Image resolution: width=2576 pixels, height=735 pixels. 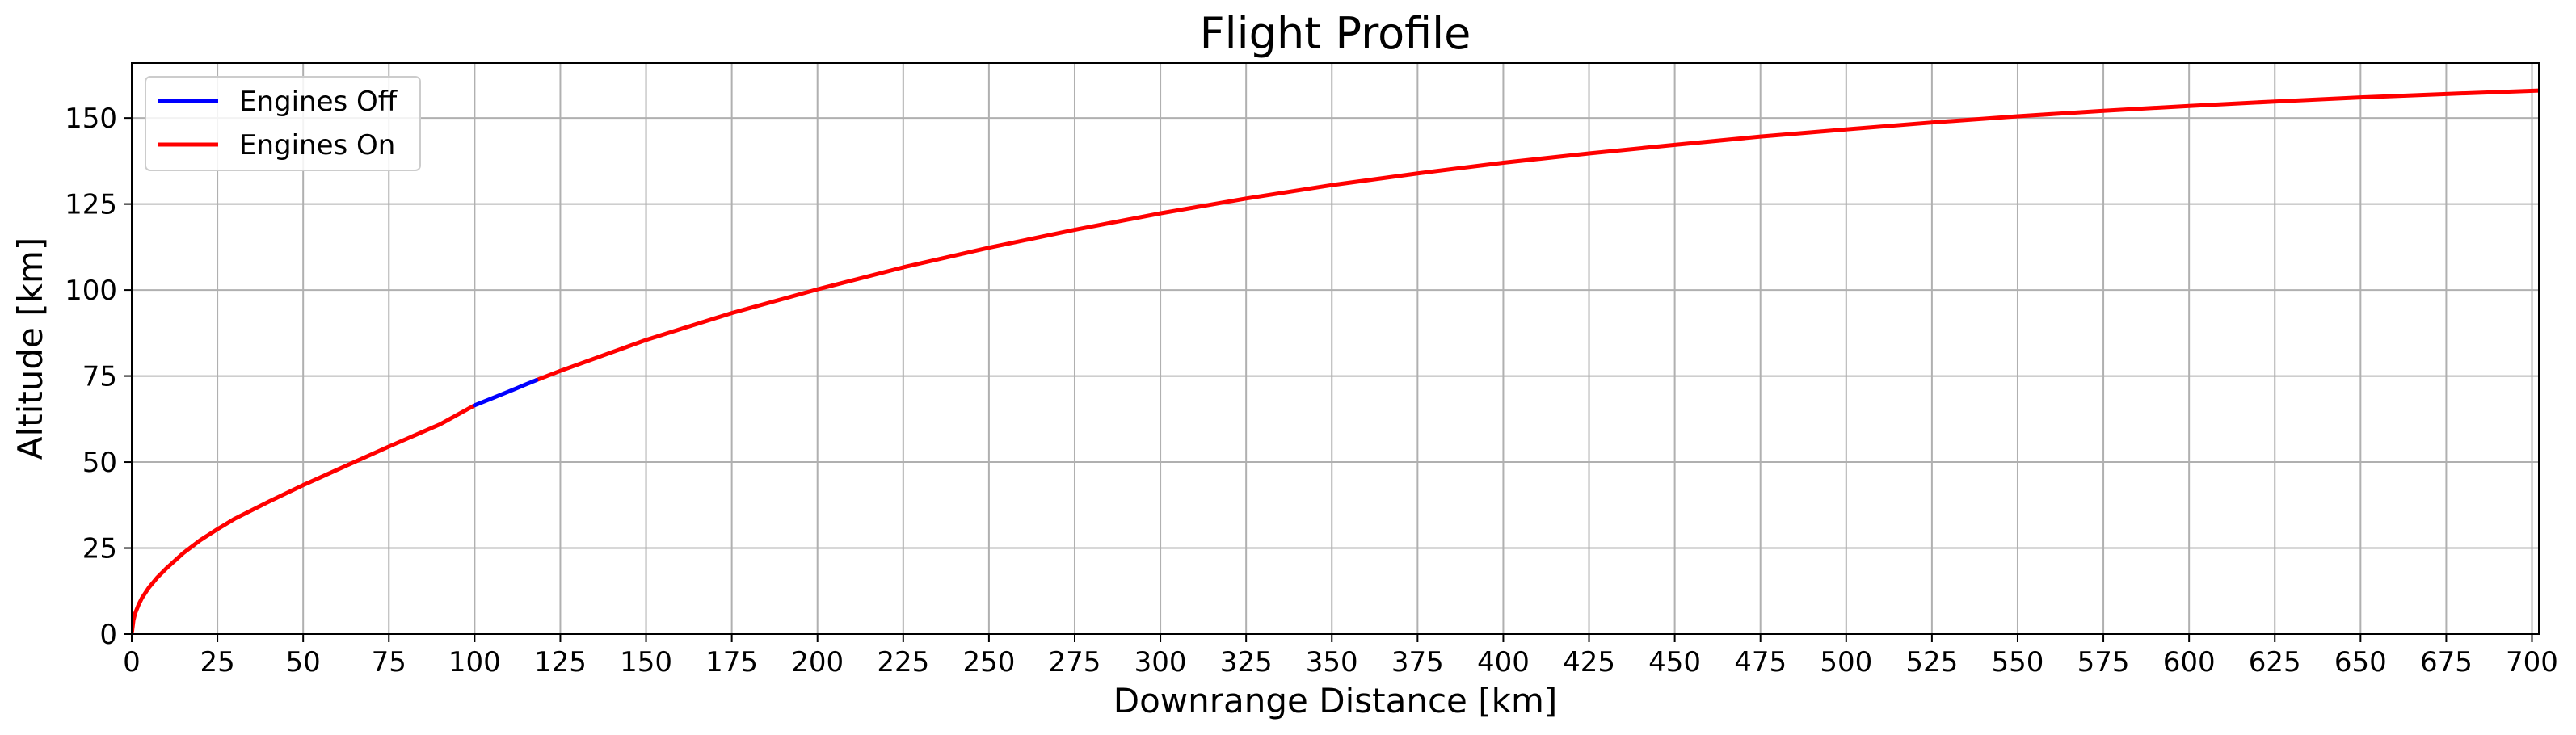 I want to click on x-tick-label: 300, so click(x=1160, y=662).